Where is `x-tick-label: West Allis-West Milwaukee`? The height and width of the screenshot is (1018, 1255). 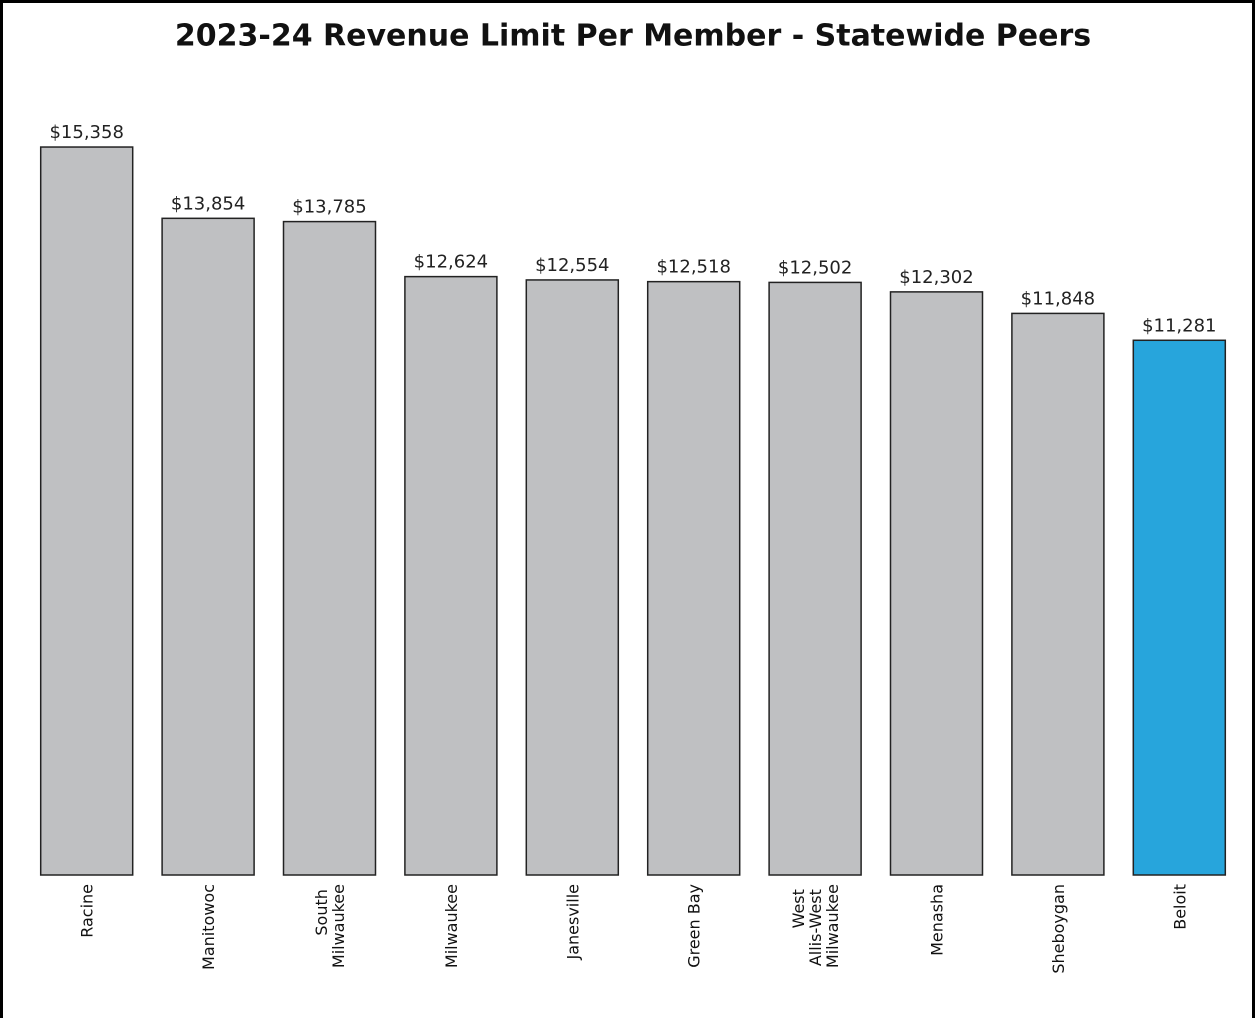 x-tick-label: West Allis-West Milwaukee is located at coordinates (815, 926).